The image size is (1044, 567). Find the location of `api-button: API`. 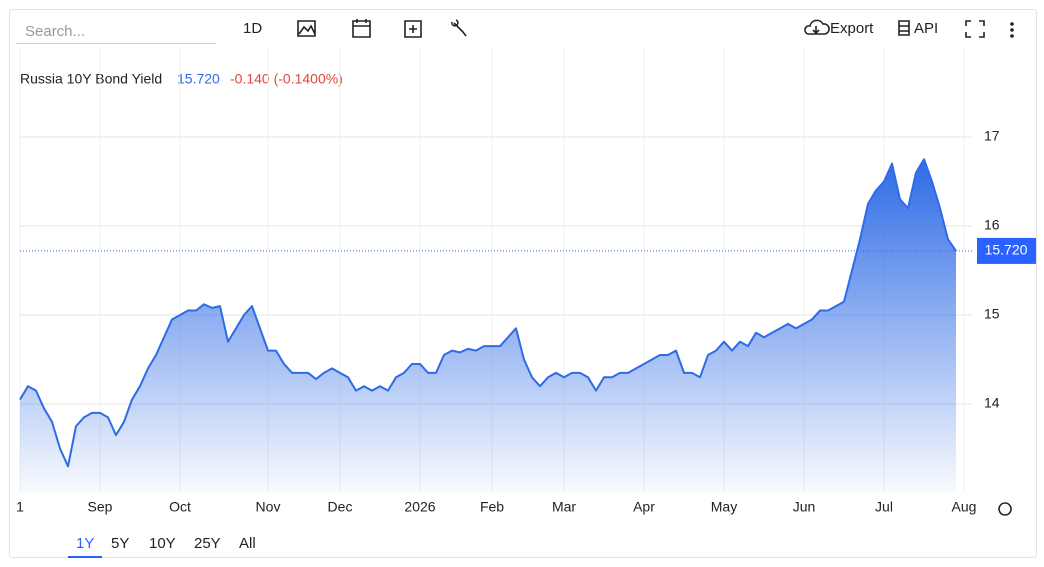

api-button: API is located at coordinates (926, 28).